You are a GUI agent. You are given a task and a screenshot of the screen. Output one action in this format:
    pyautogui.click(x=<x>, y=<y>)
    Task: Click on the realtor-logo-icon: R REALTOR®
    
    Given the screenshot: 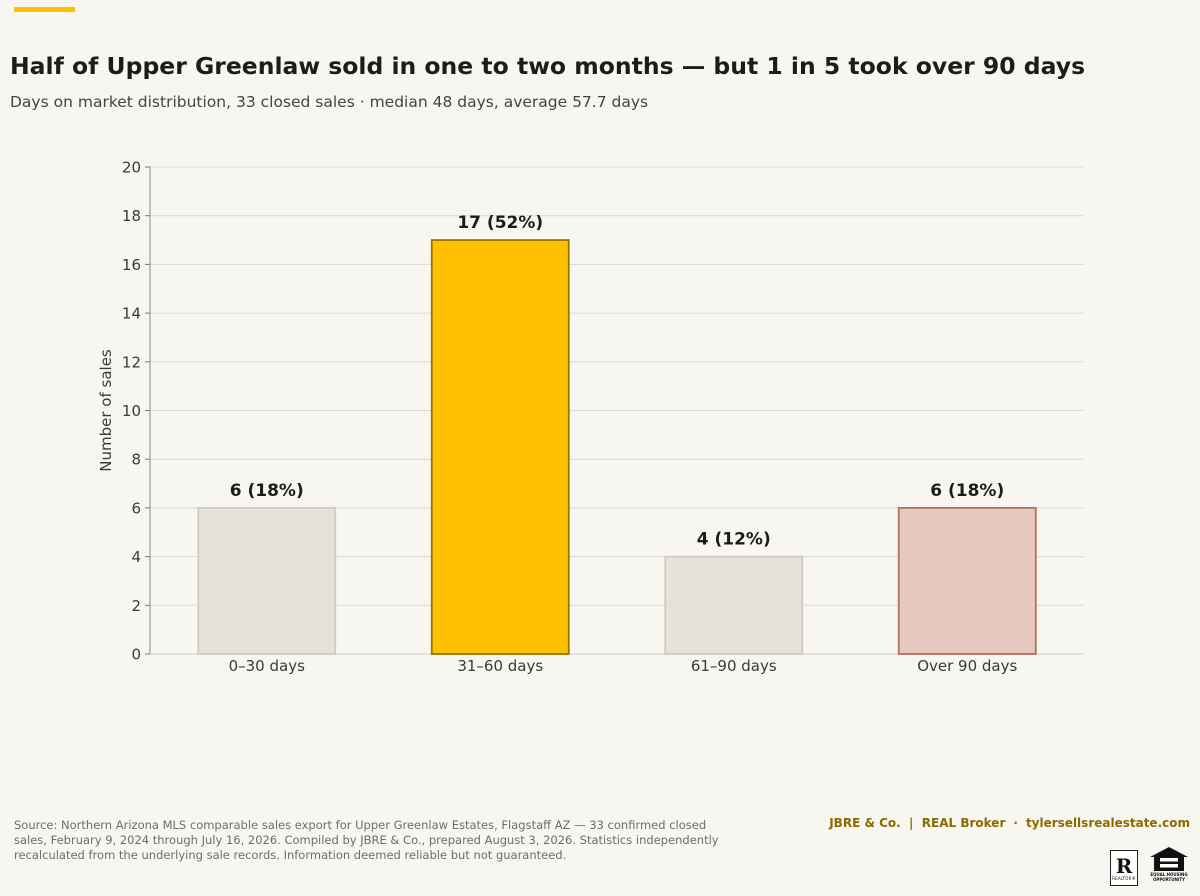 What is the action you would take?
    pyautogui.click(x=1124, y=868)
    